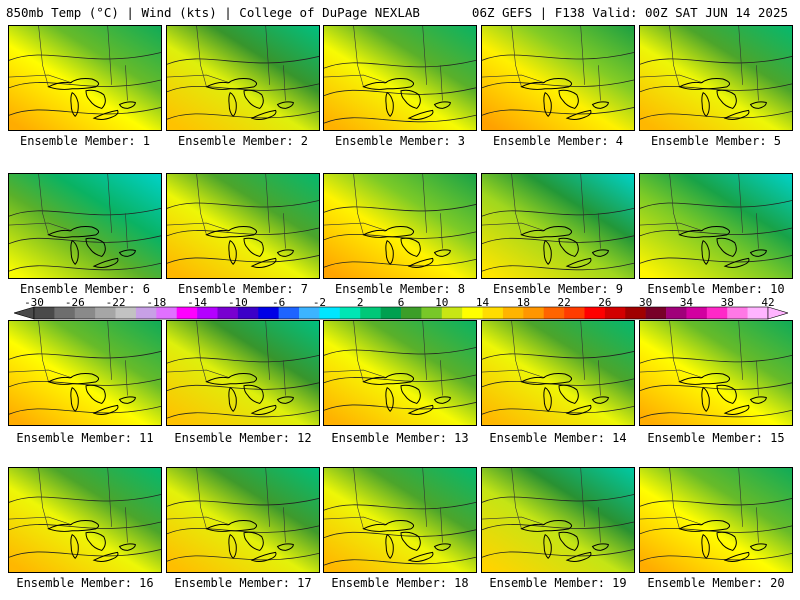 The image size is (800, 600). What do you see at coordinates (686, 302) in the screenshot?
I see `colorbar-tick-label: 34` at bounding box center [686, 302].